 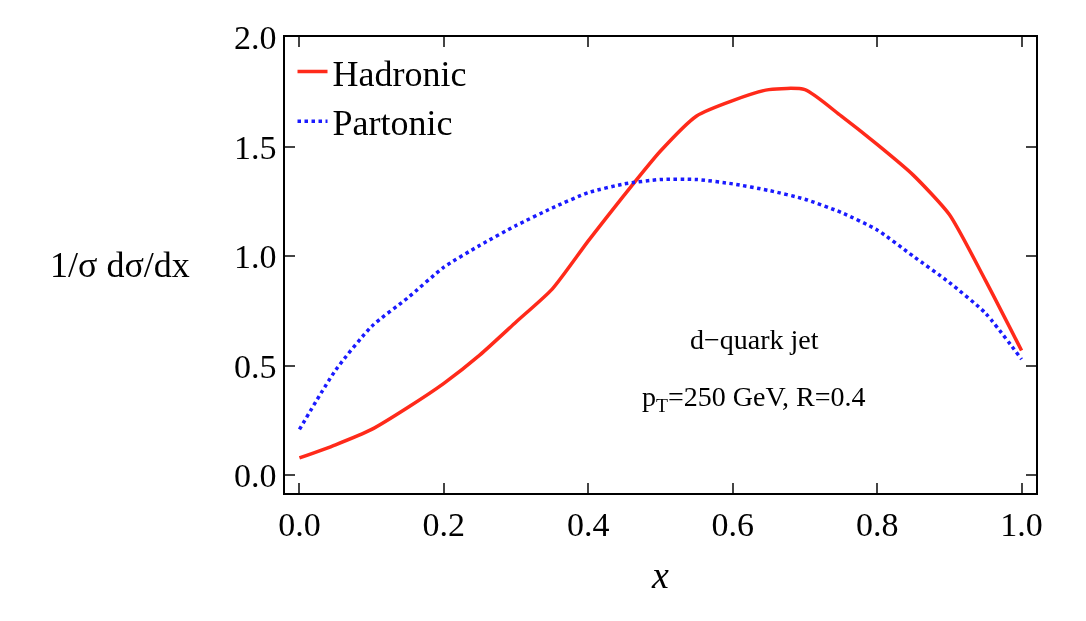 I want to click on x-tick-label: 0.6, so click(x=732, y=524).